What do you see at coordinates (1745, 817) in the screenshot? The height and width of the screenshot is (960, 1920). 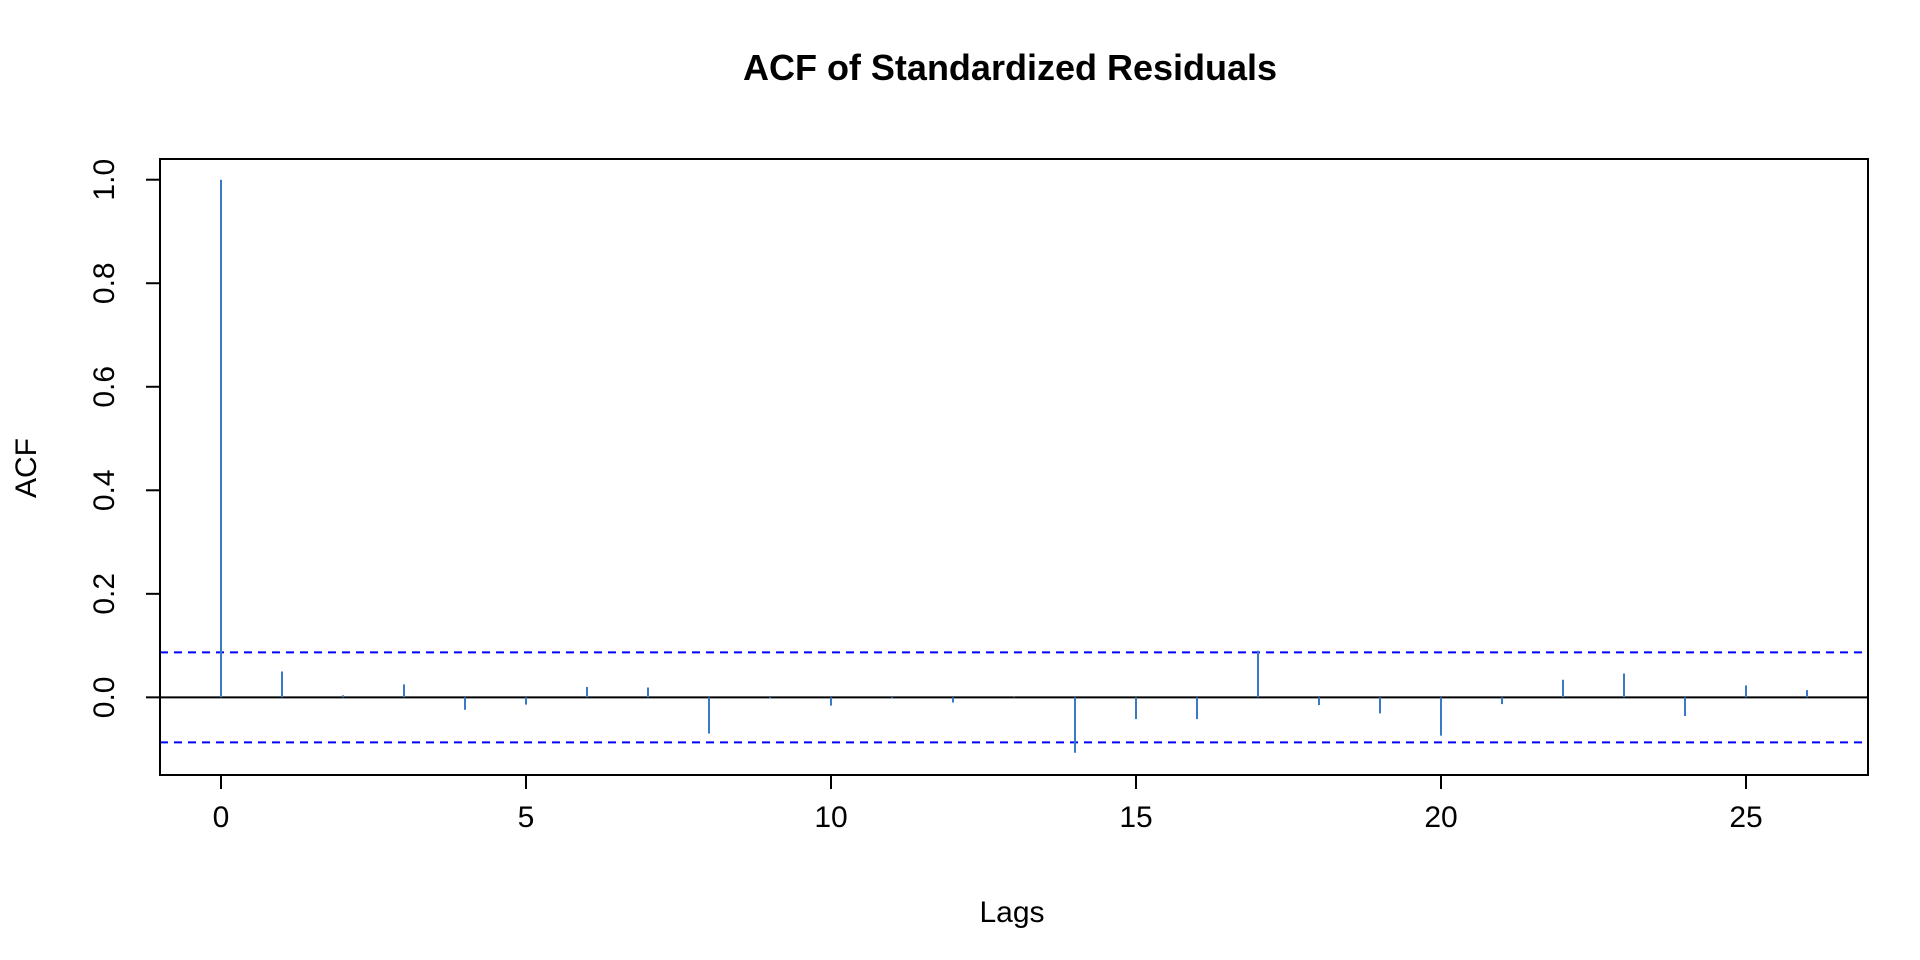 I see `x-tick-label-25: 25` at bounding box center [1745, 817].